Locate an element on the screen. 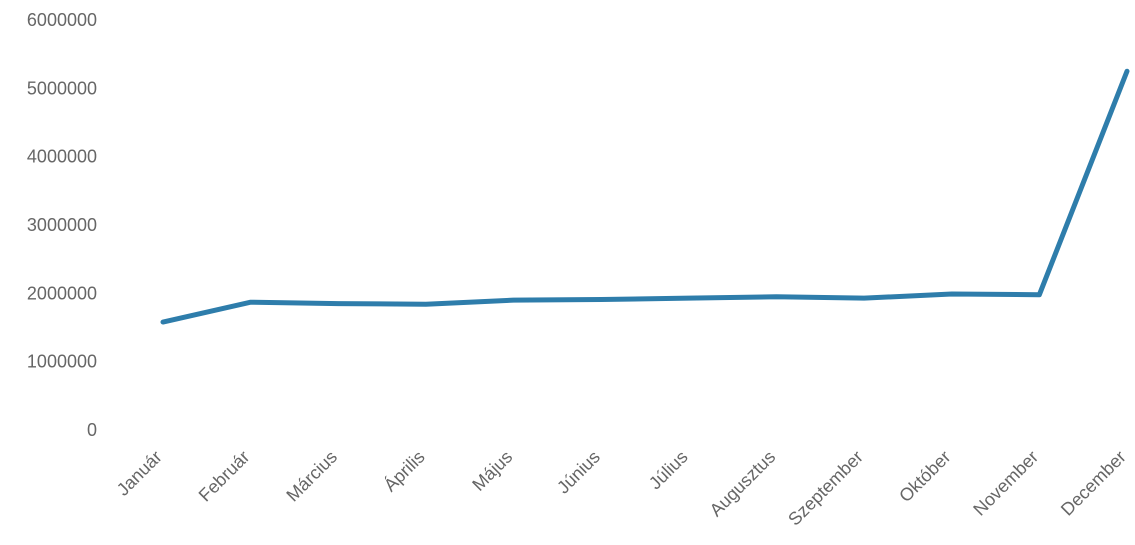  x-tick-label: Október is located at coordinates (924, 476).